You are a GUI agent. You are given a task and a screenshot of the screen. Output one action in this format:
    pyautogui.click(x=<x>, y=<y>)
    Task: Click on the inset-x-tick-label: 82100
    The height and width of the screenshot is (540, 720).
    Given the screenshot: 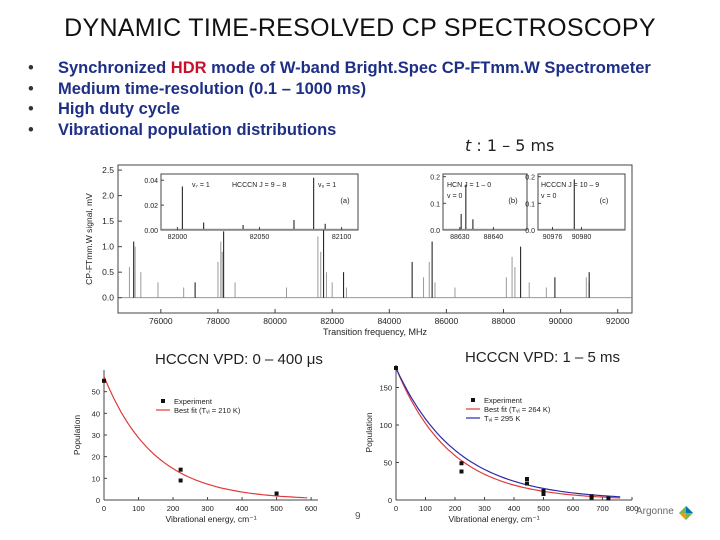 What is the action you would take?
    pyautogui.click(x=342, y=237)
    